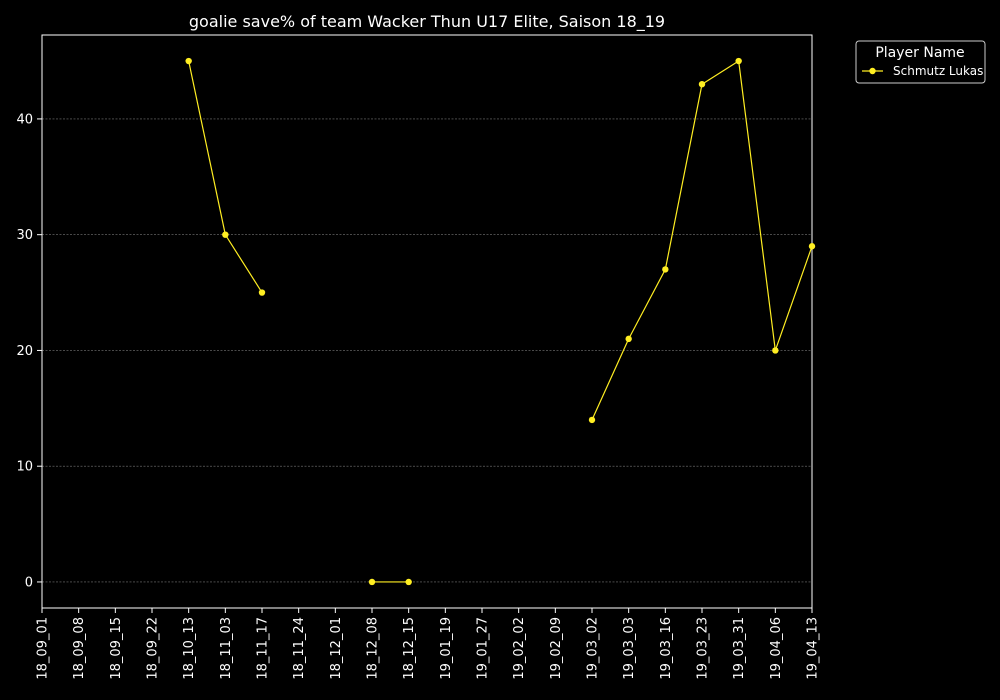 The height and width of the screenshot is (700, 1000). What do you see at coordinates (24, 351) in the screenshot?
I see `y-tick-label: 20` at bounding box center [24, 351].